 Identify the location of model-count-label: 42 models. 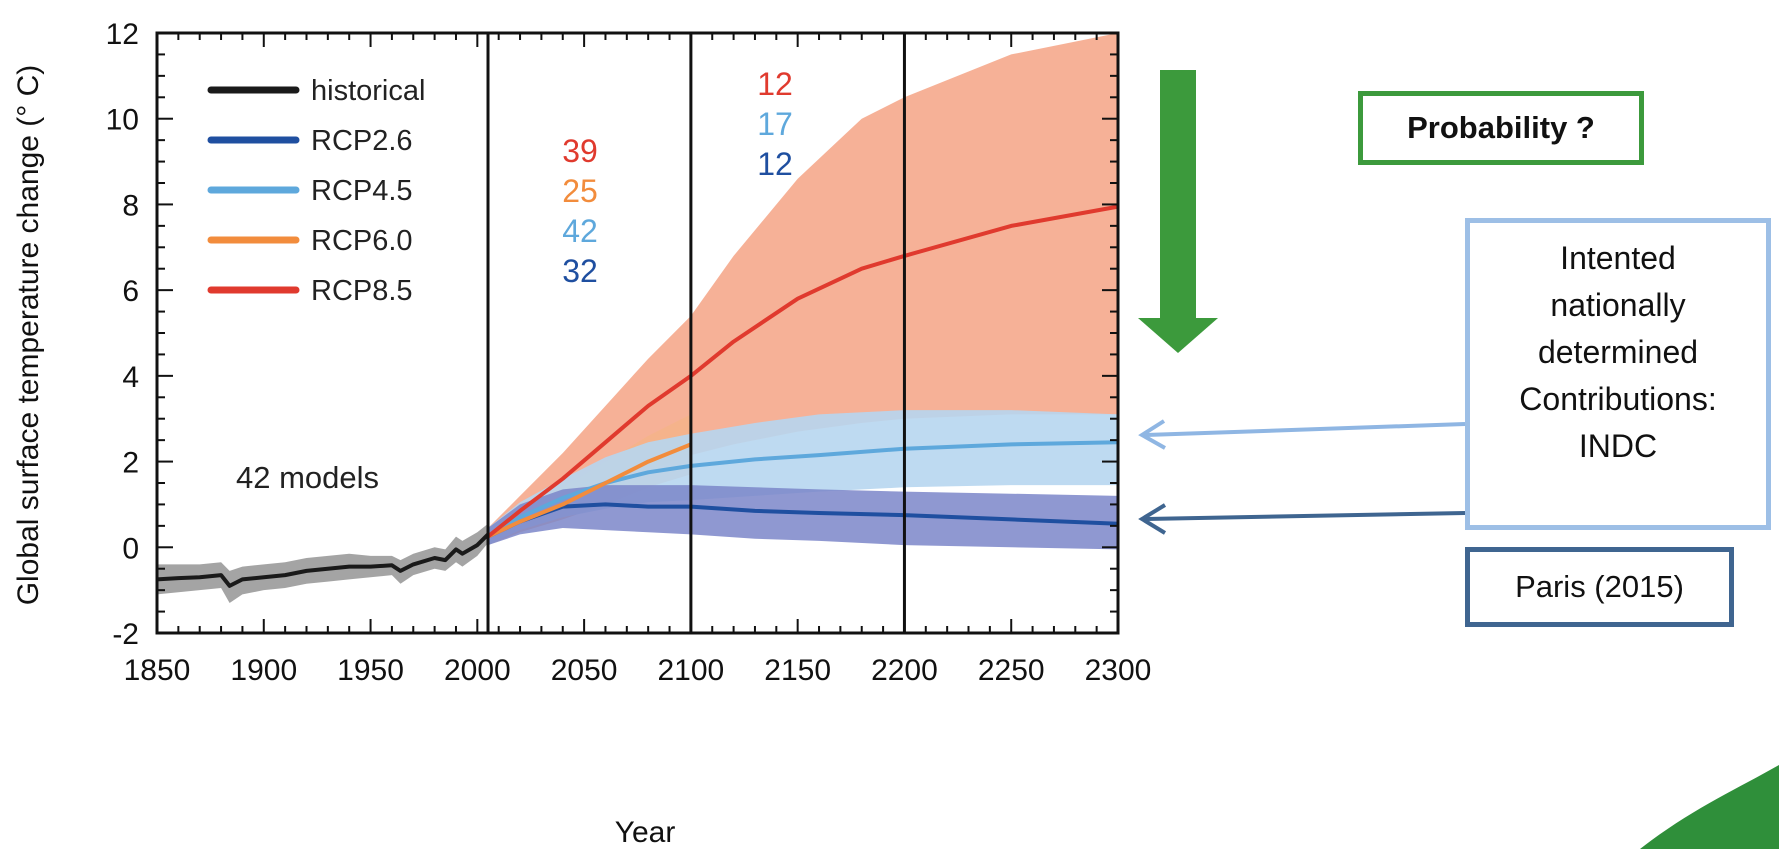
(307, 477).